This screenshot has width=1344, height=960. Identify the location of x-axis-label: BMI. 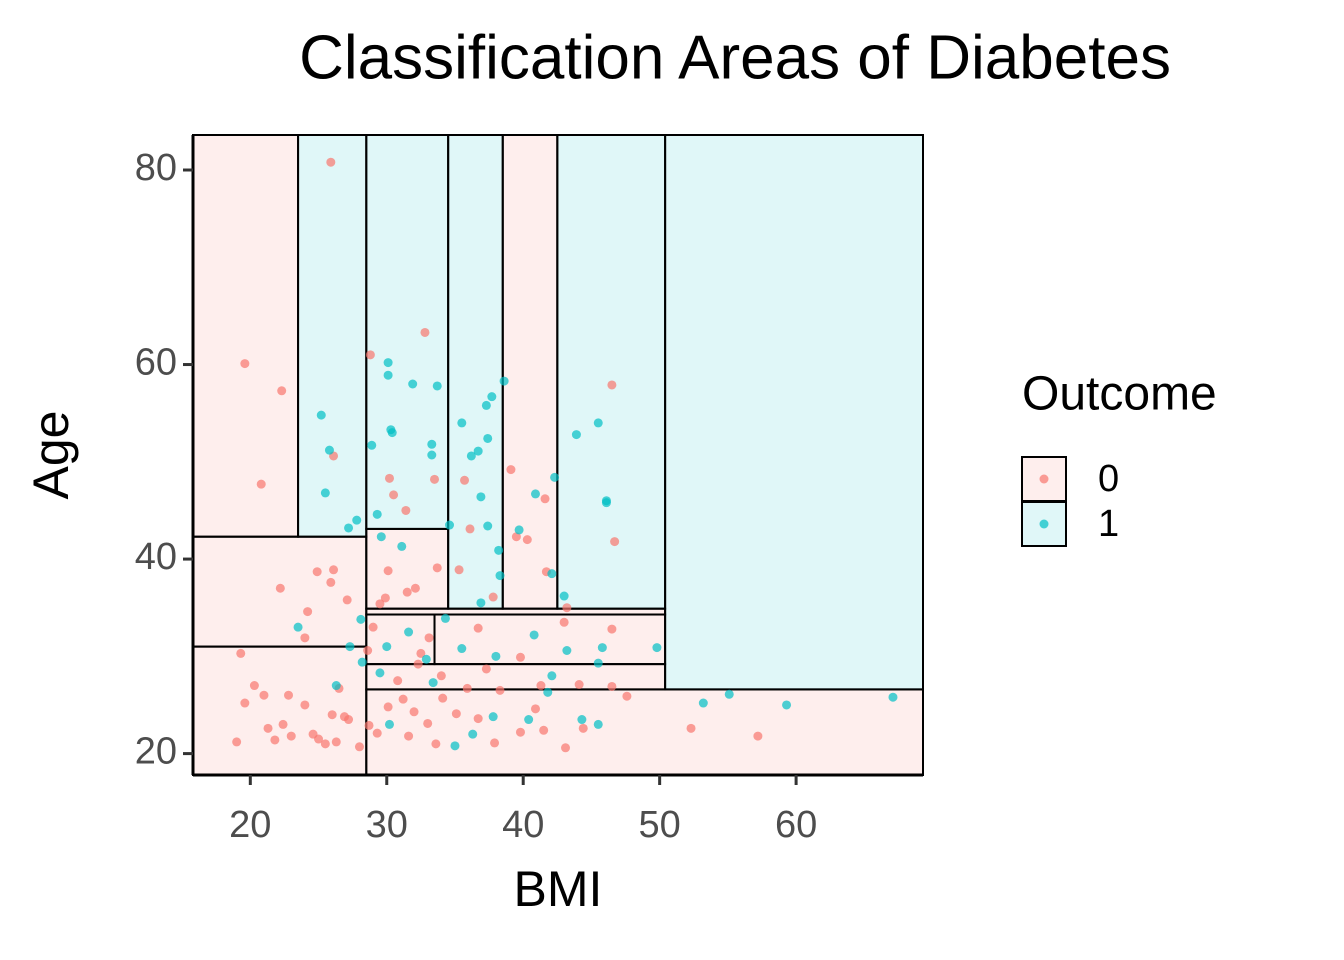
(558, 889).